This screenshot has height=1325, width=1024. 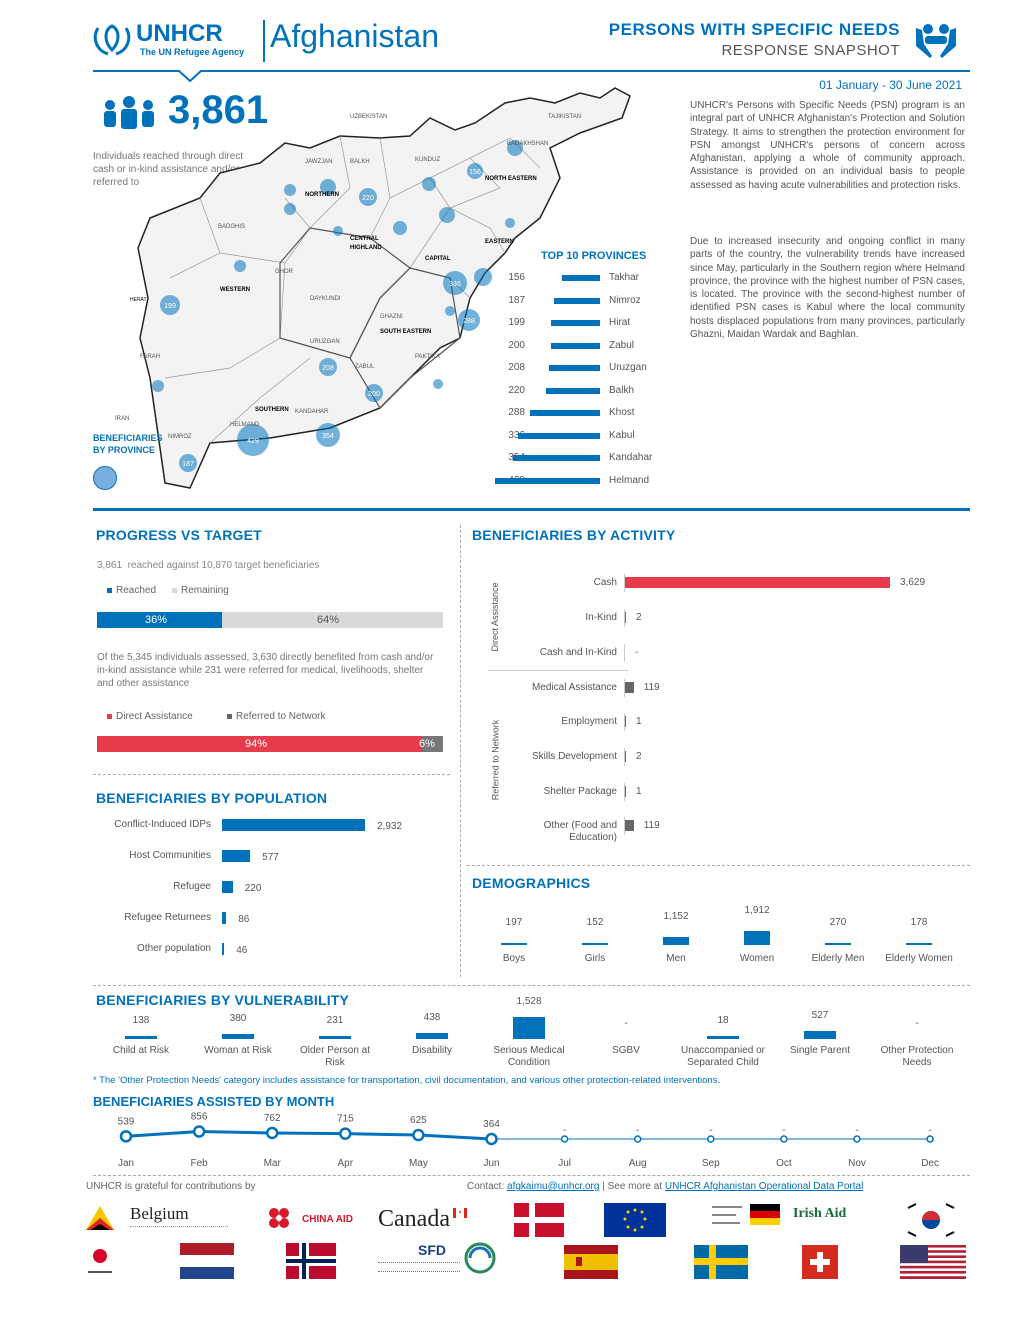 I want to click on direct-vs-referred-bar: 94% 6%, so click(x=270, y=744).